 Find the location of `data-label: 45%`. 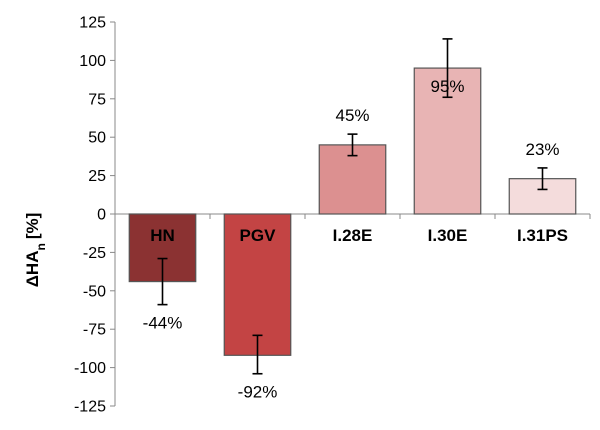

data-label: 45% is located at coordinates (352, 115).